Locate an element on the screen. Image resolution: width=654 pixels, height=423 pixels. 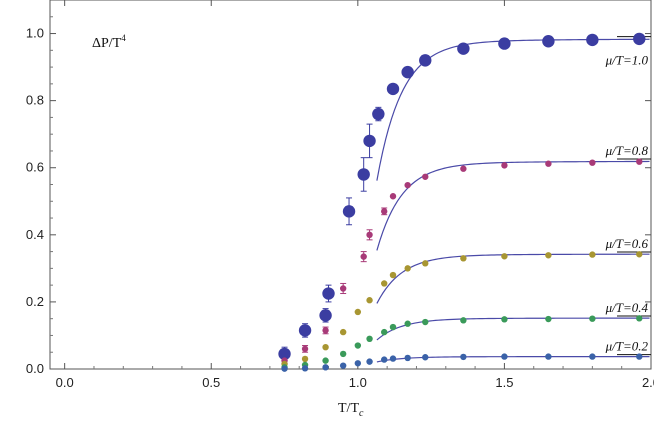
x-tick-label: 0.0 is located at coordinates (65, 382).